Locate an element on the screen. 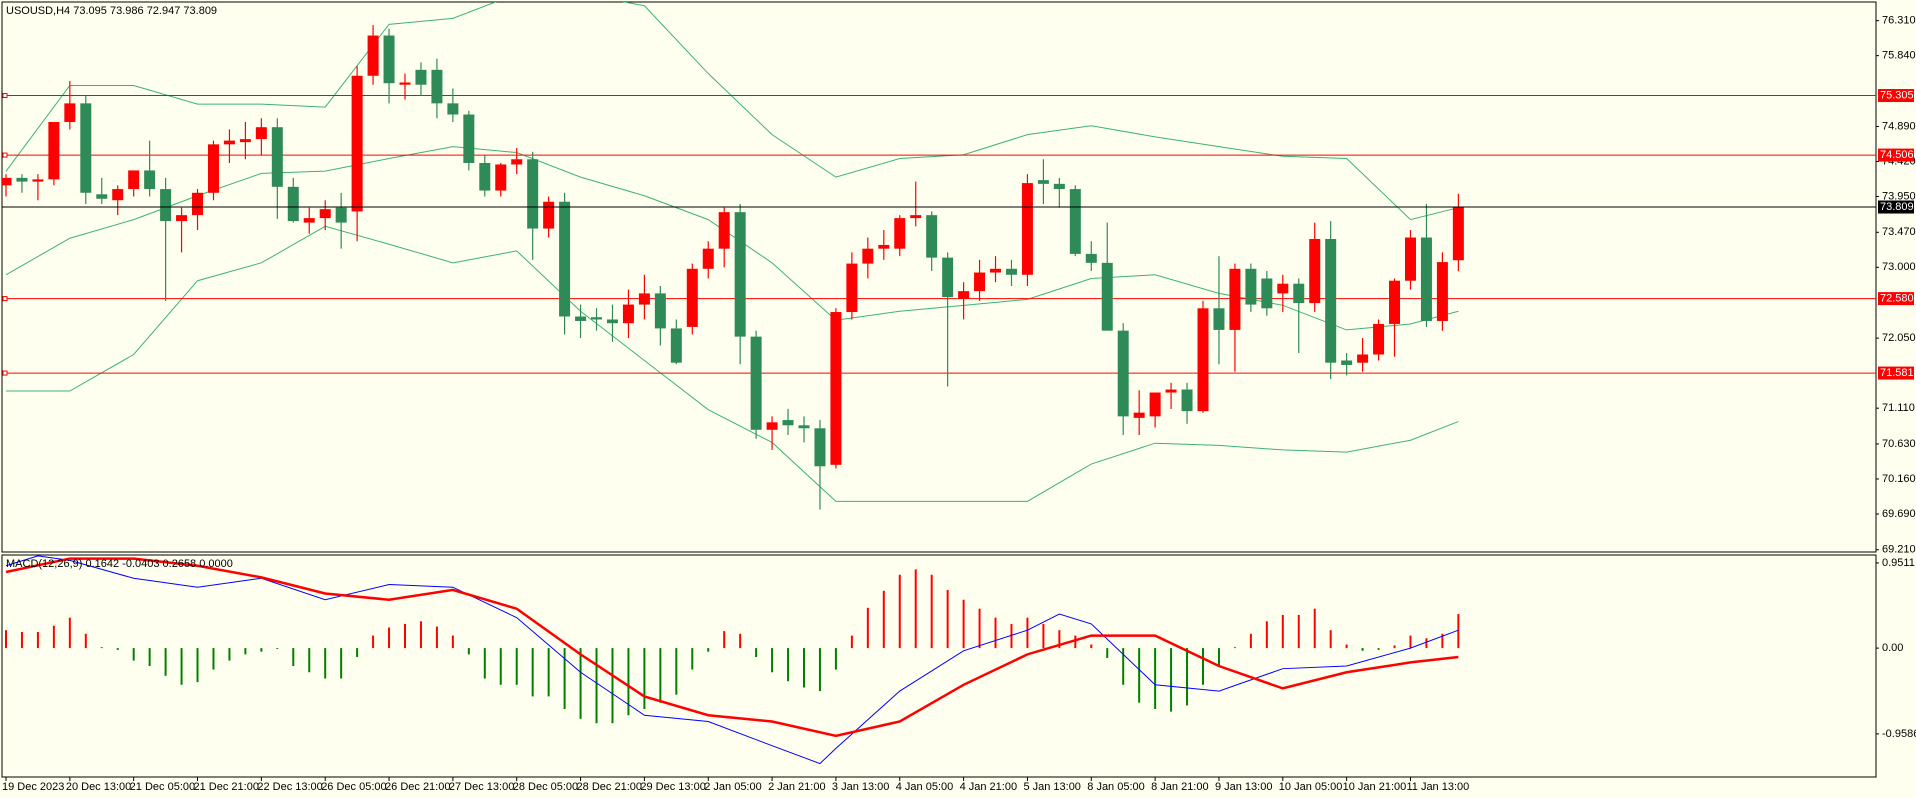  level-label: 74.506 is located at coordinates (1897, 155).